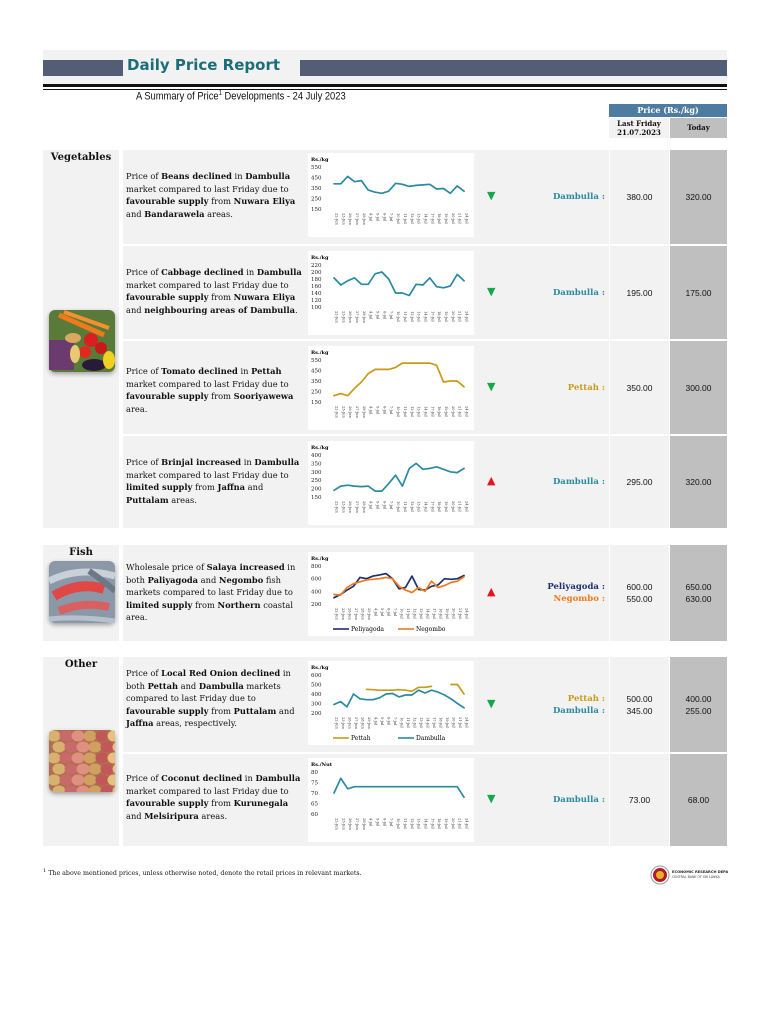 The height and width of the screenshot is (1024, 768). I want to click on x-tick-label: 14-Jul, so click(428, 614).